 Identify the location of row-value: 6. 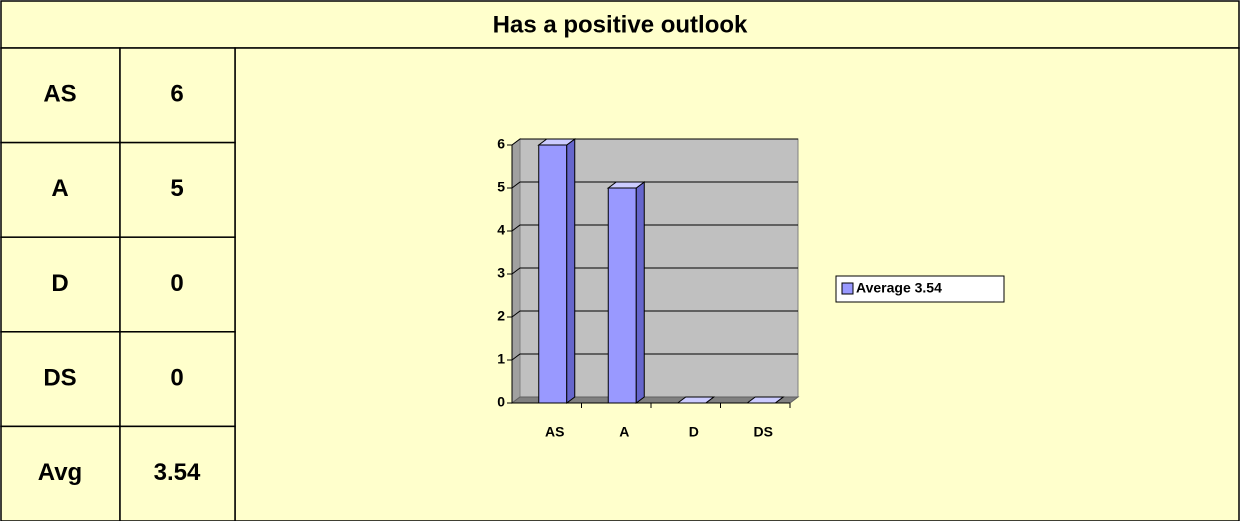
(176, 94).